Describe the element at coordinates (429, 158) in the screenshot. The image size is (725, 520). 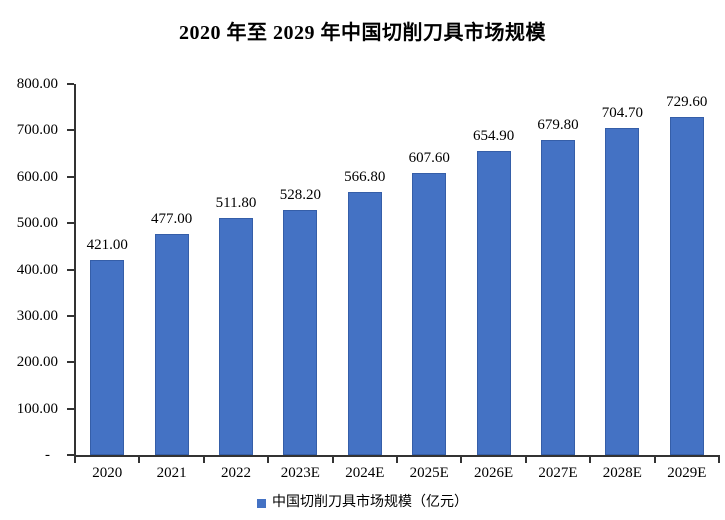
I see `bar-value-label: 607.60` at that location.